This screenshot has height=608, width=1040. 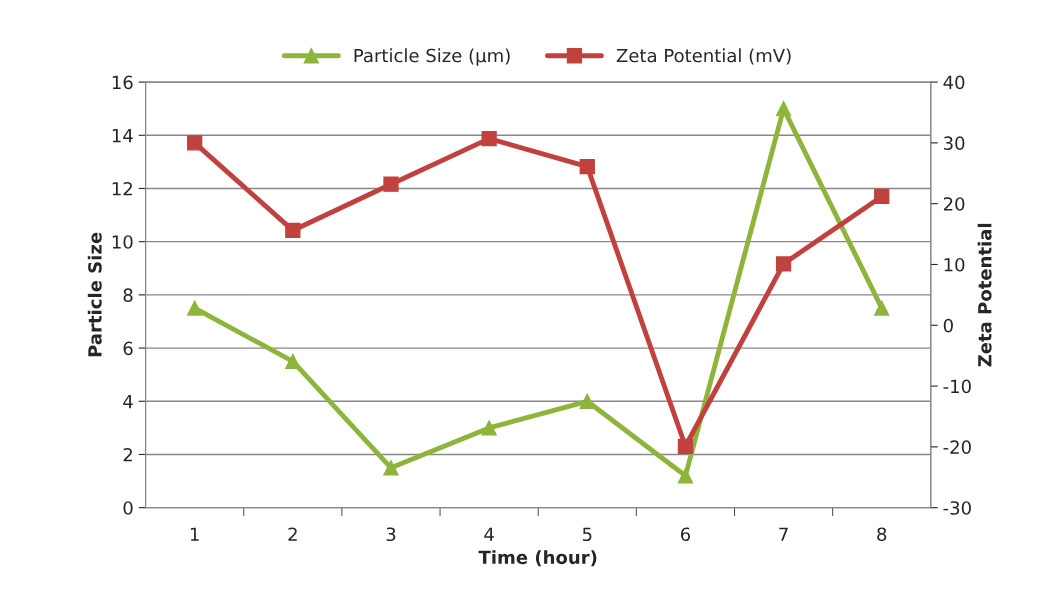 I want to click on y2-tick-label: 40, so click(x=954, y=82).